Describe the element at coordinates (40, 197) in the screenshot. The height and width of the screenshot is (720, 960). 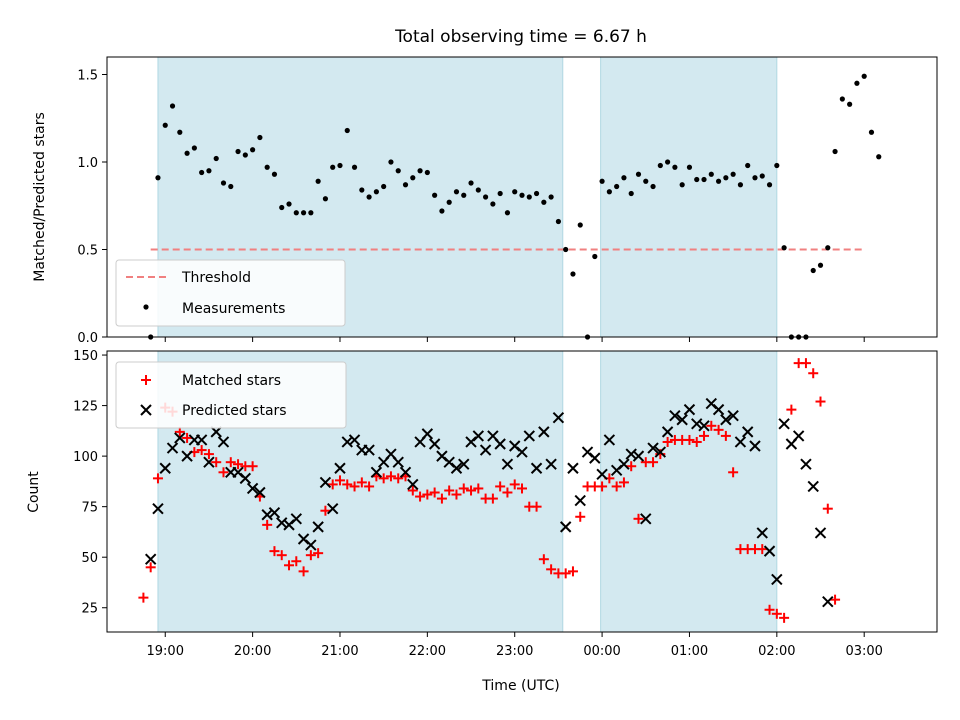
I see `top-y-axis-label: Matched/Predicted stars` at that location.